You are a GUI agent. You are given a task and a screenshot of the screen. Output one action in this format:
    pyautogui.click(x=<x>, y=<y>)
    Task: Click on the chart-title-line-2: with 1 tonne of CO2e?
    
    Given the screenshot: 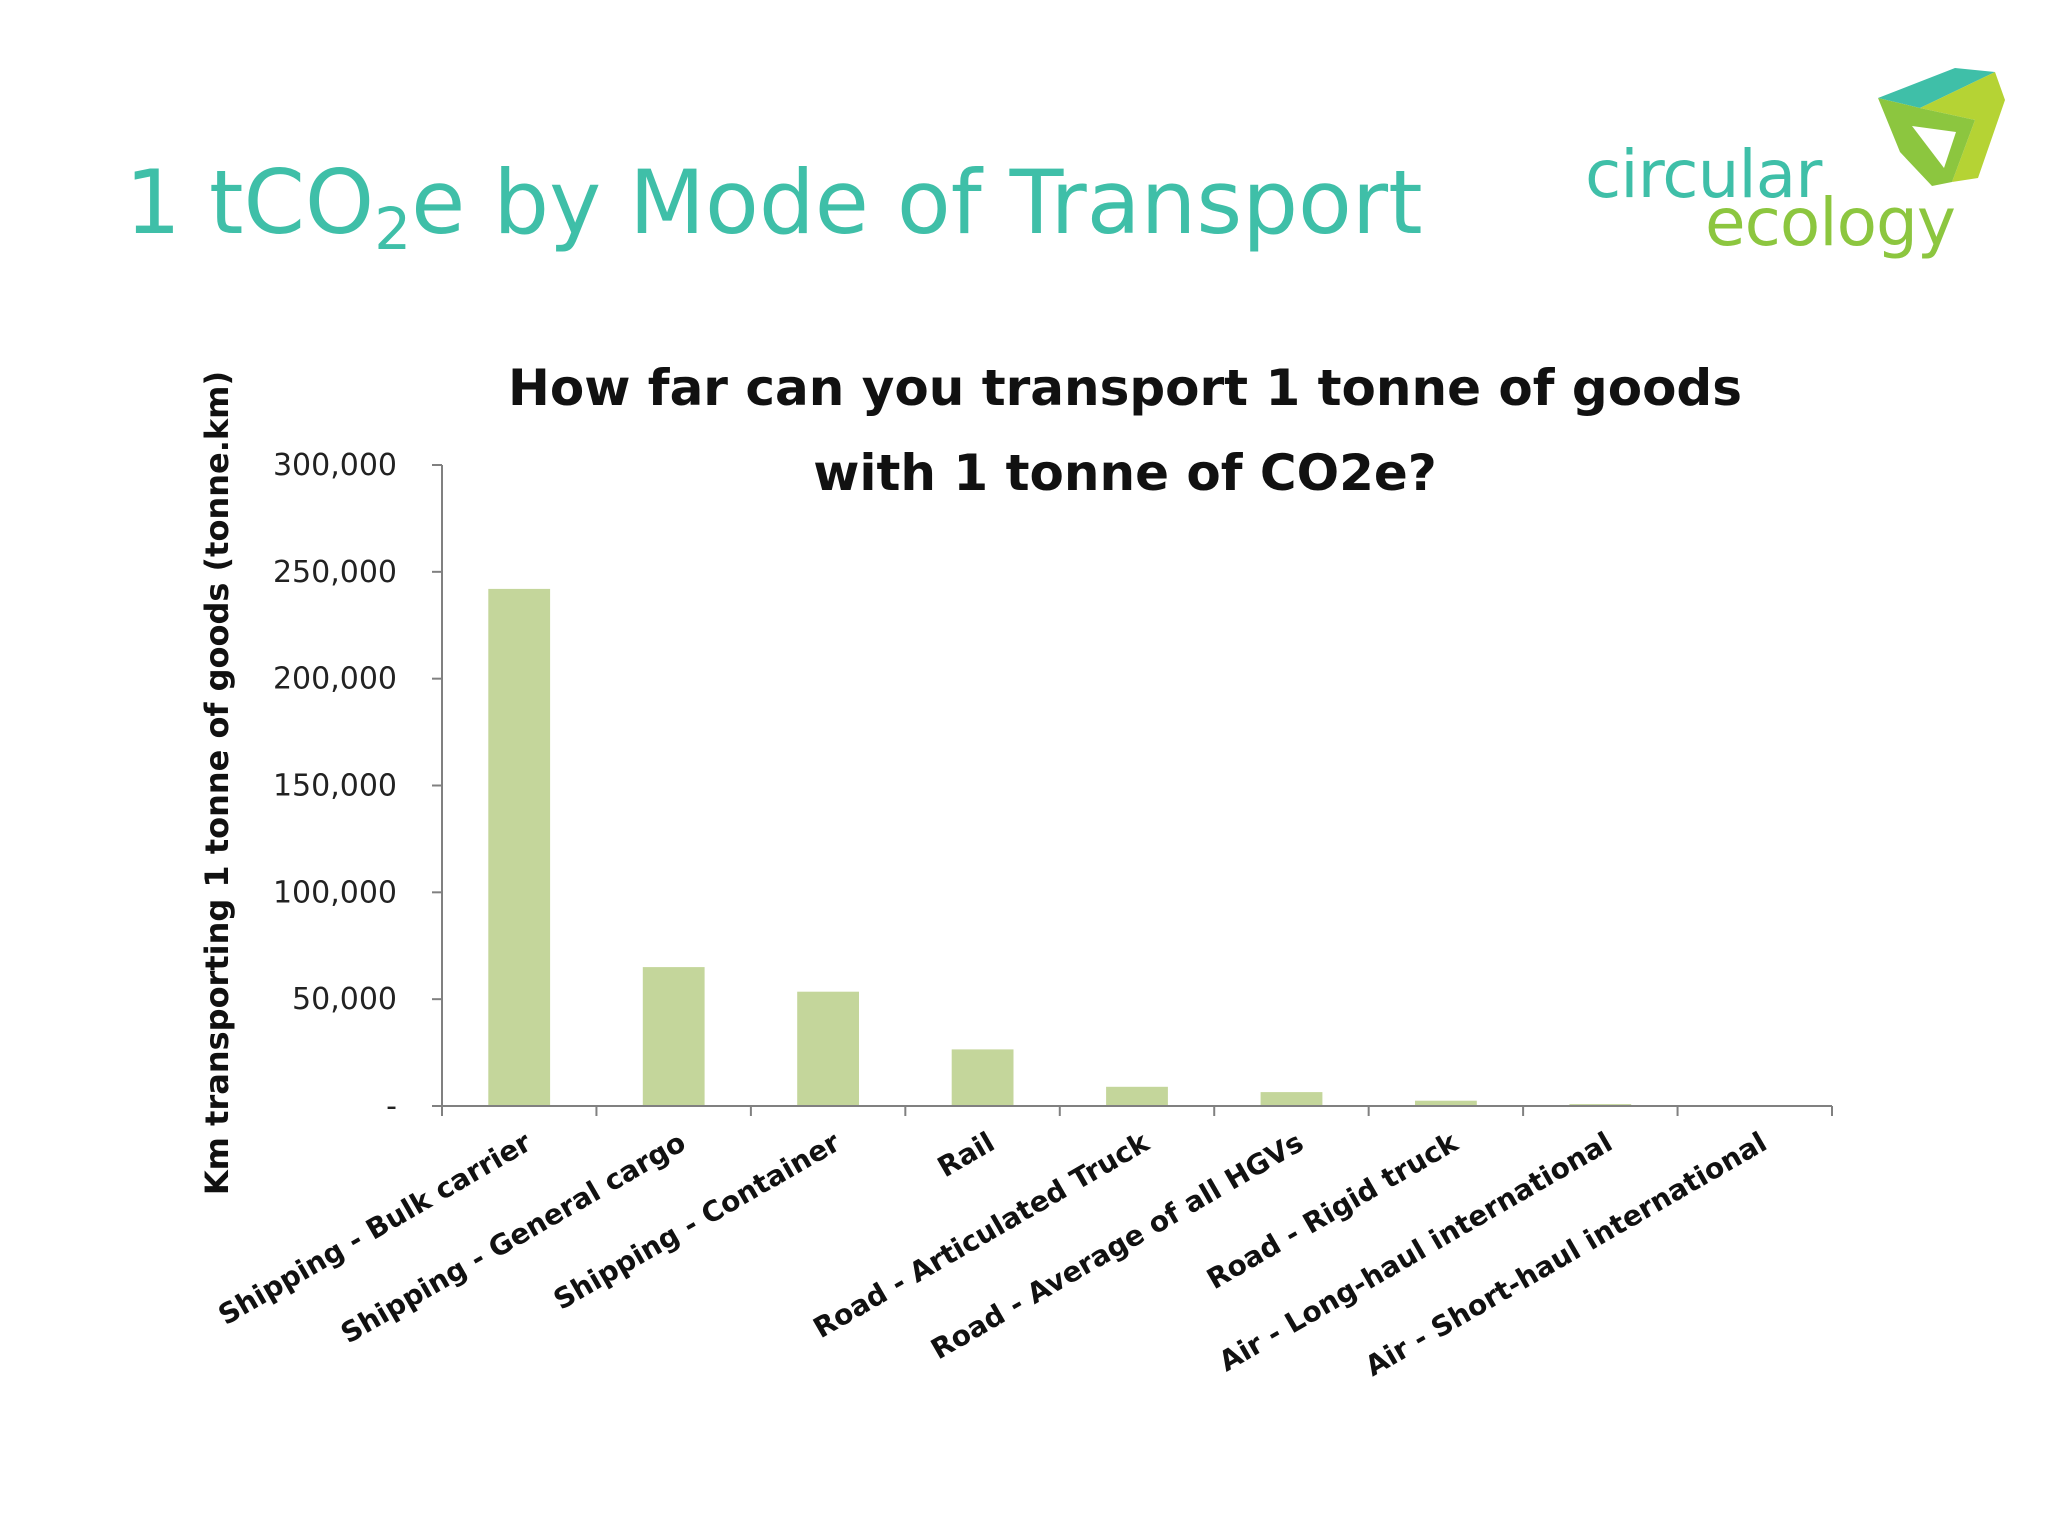 What is the action you would take?
    pyautogui.click(x=1125, y=473)
    